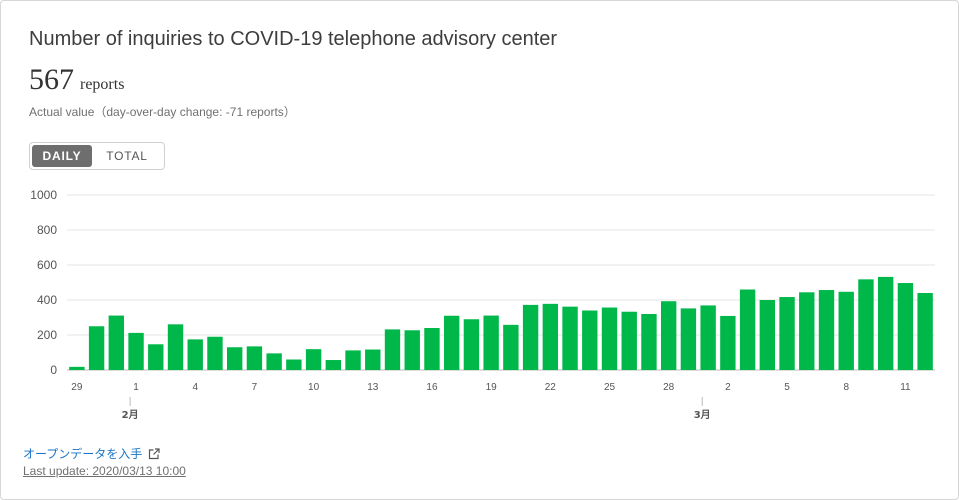 Image resolution: width=959 pixels, height=500 pixels. I want to click on open-data-link: オープンデータを入手, so click(91, 453).